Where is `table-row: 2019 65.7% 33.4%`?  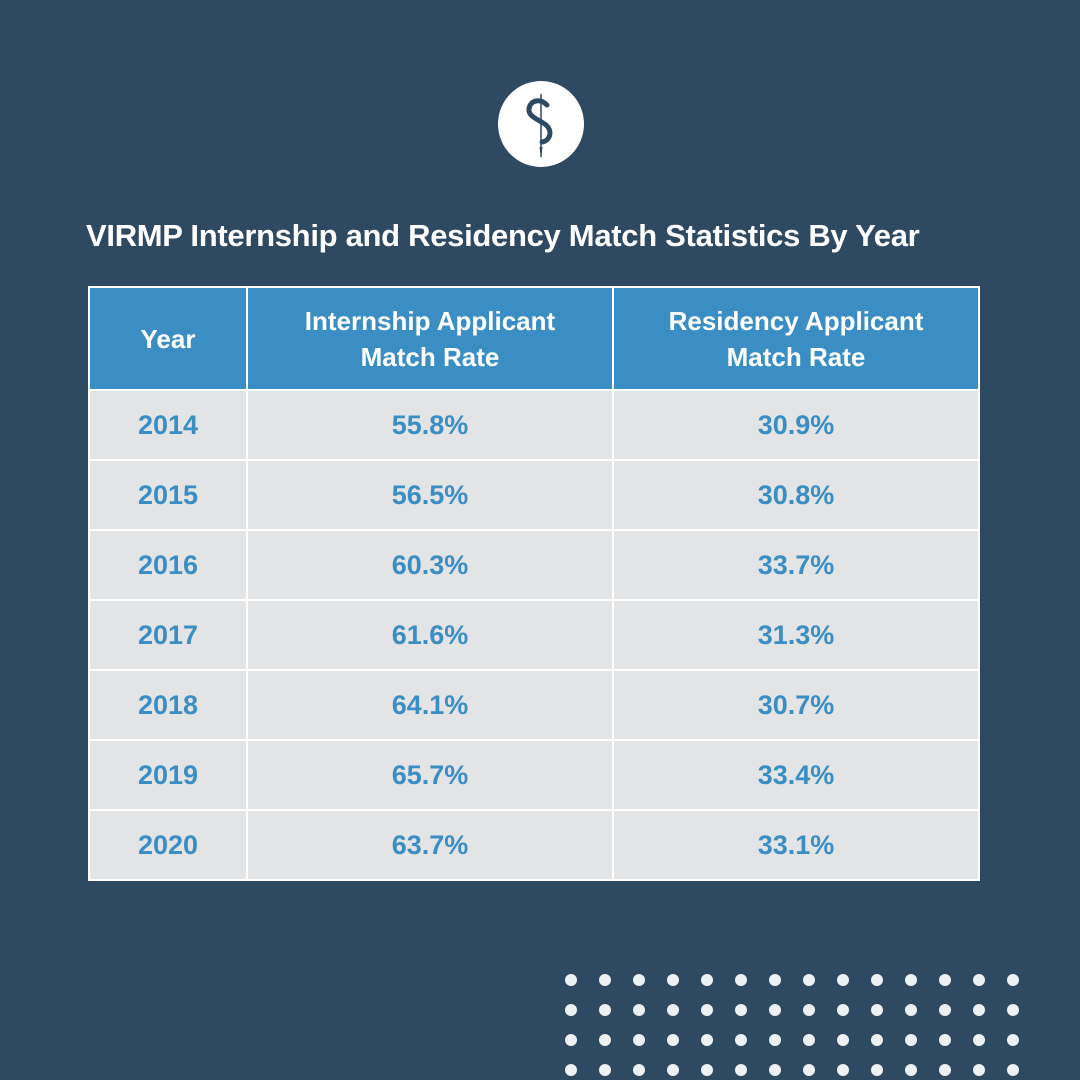
table-row: 2019 65.7% 33.4% is located at coordinates (534, 775).